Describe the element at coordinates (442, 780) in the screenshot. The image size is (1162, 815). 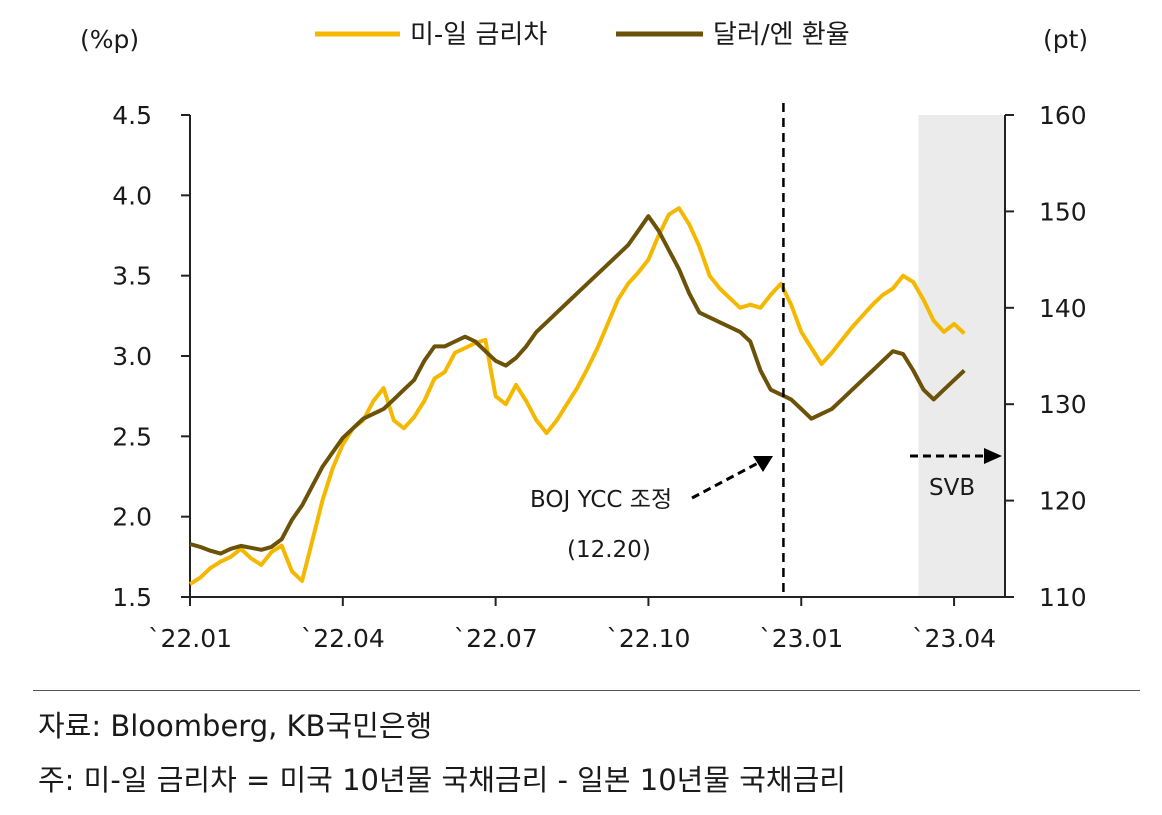
I see `footnote: 주: 미-일 금리차 = 미국 10년물 국채금리 - 일본 10년물 국채금리` at that location.